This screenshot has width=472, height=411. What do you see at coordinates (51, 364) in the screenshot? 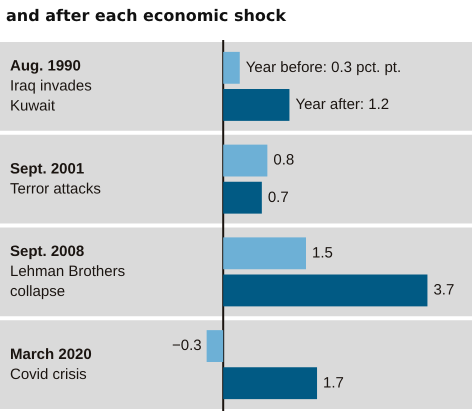
I see `y-tick-label: March 2020 Covid crisis` at bounding box center [51, 364].